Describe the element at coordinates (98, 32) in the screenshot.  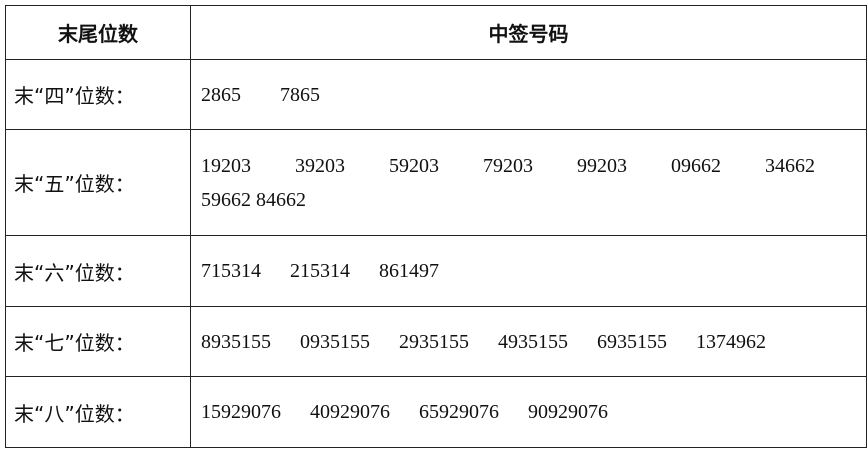
I see `header-digits: 末尾位数` at that location.